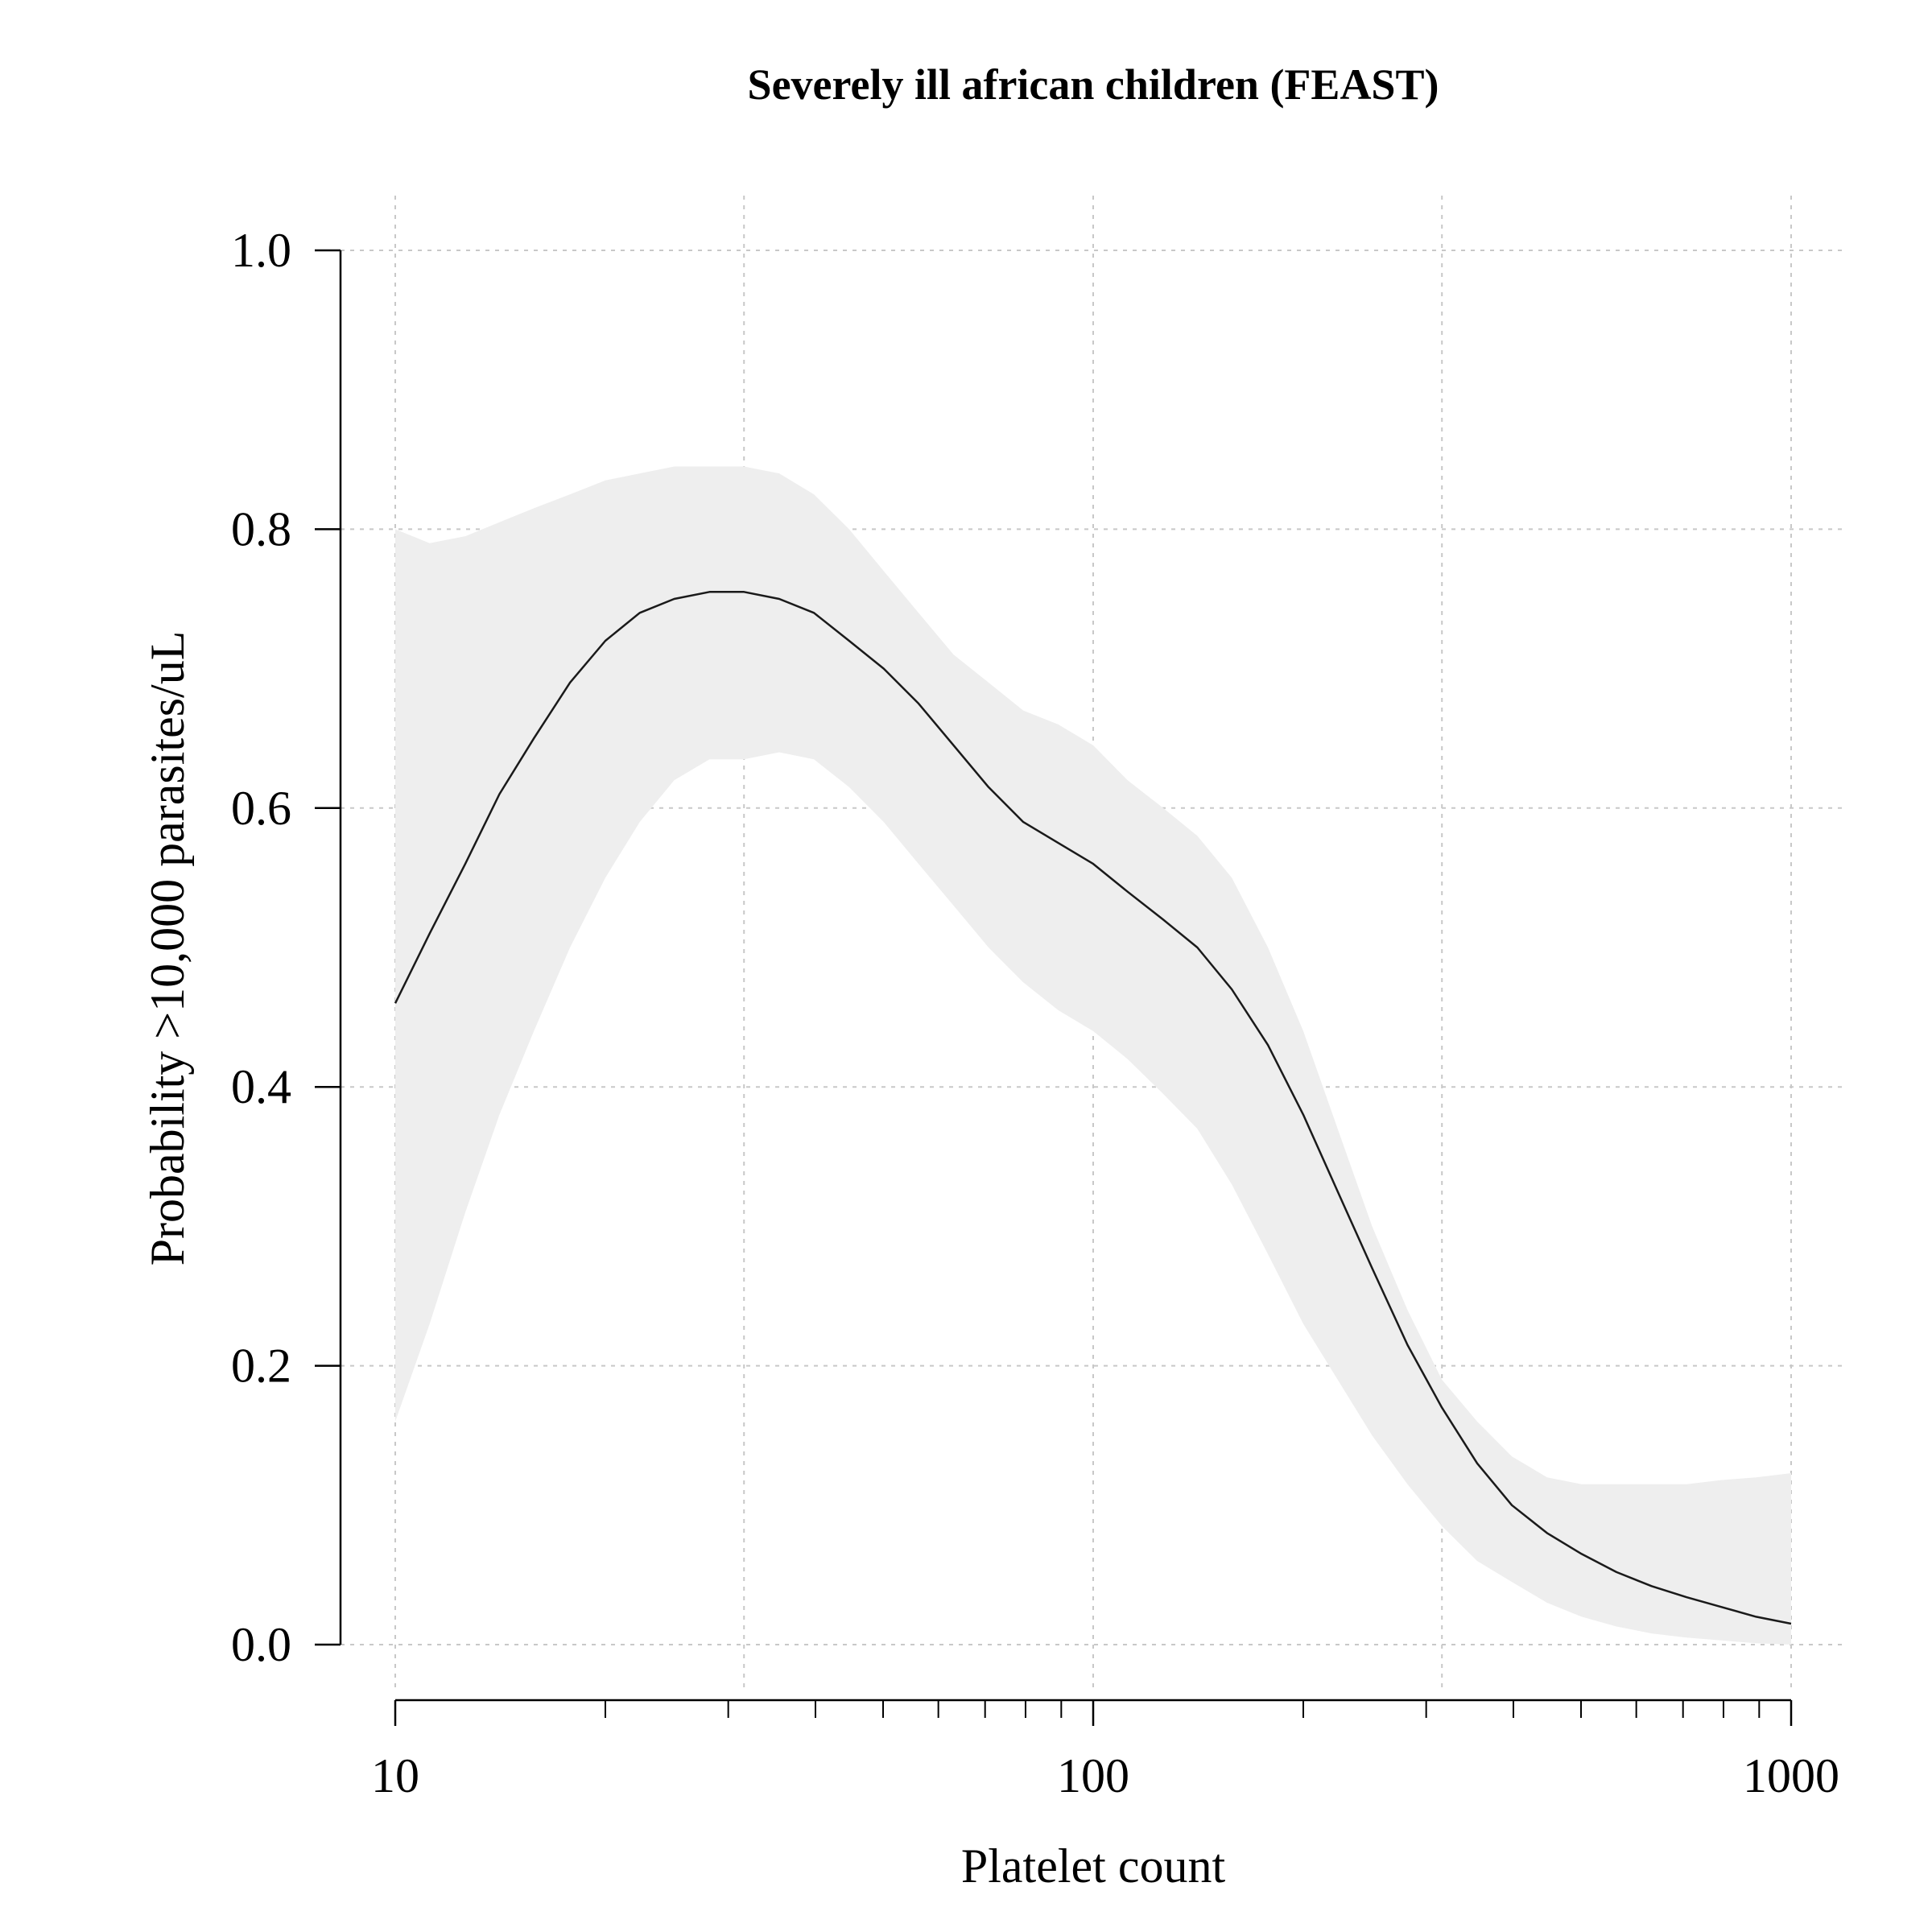  What do you see at coordinates (261, 528) in the screenshot?
I see `y-tick-label: 0.8` at bounding box center [261, 528].